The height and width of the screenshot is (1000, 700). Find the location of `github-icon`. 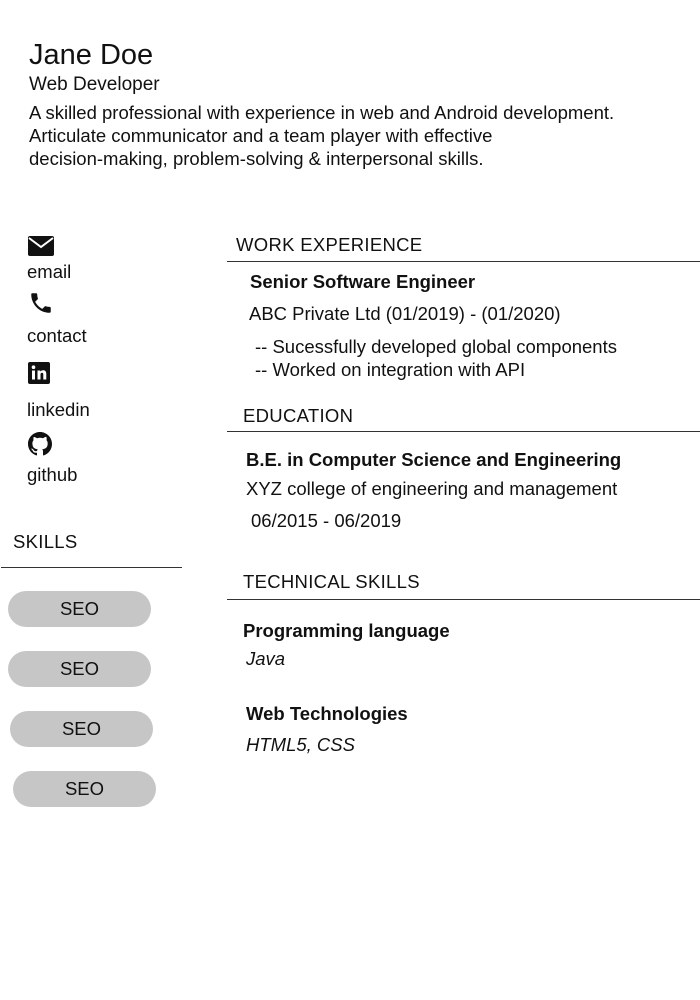

github-icon is located at coordinates (41, 444).